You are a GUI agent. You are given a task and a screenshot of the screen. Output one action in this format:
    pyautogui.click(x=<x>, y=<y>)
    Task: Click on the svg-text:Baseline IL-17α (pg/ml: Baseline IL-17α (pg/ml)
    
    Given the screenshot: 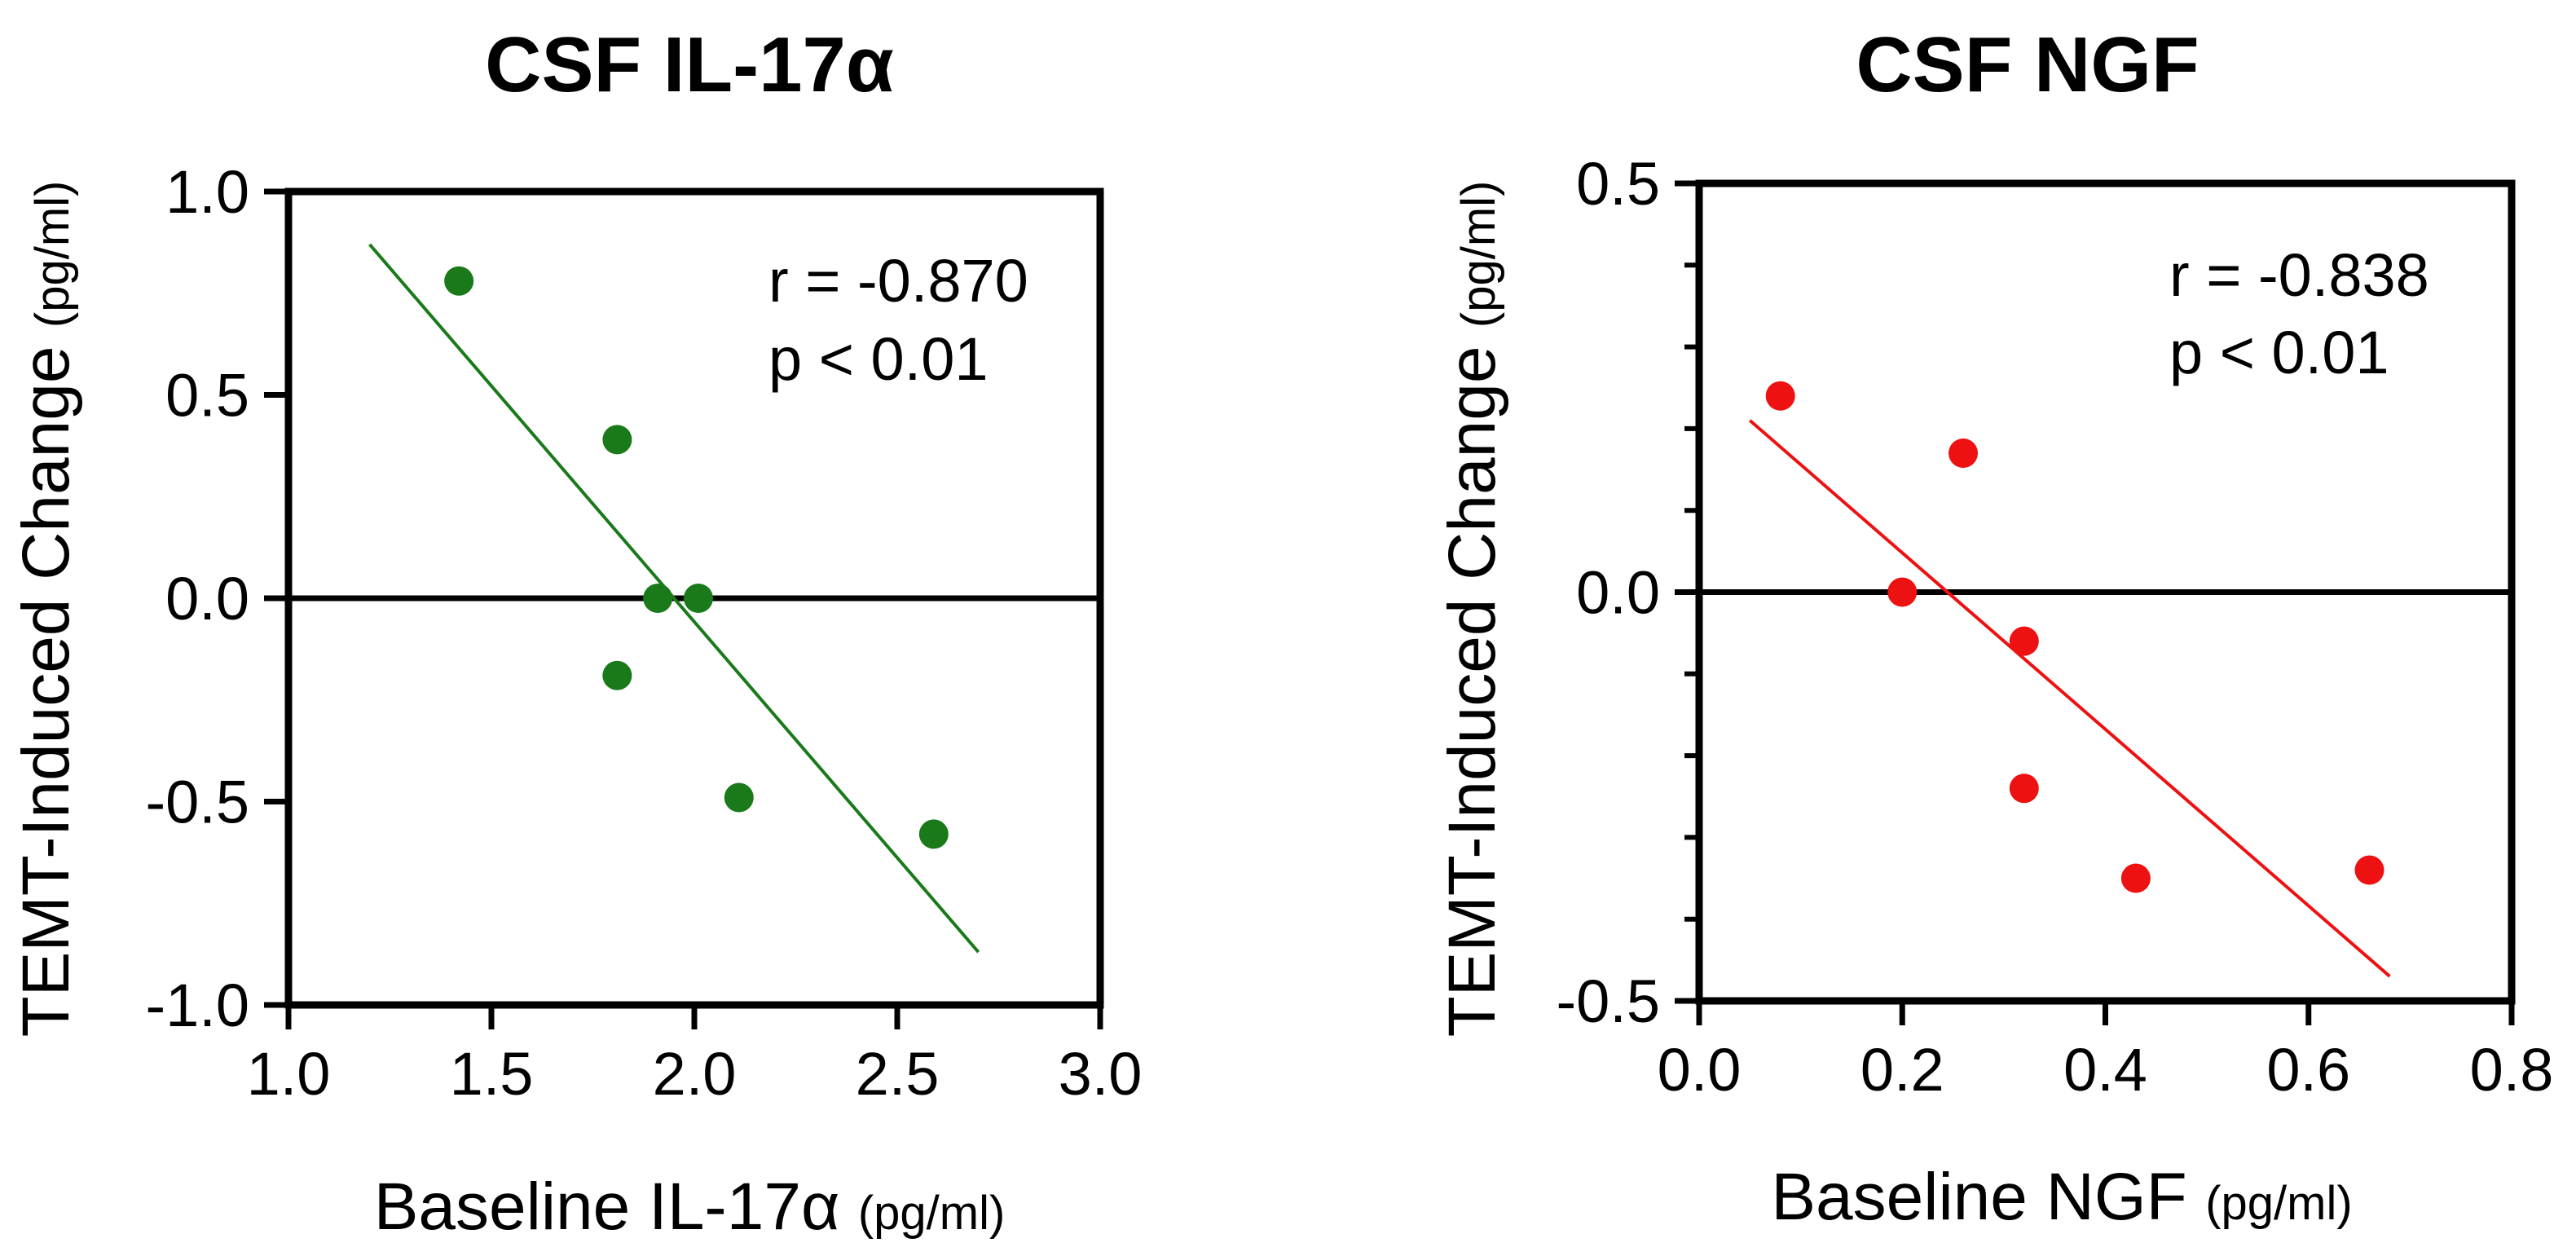 What is the action you would take?
    pyautogui.click(x=690, y=1207)
    